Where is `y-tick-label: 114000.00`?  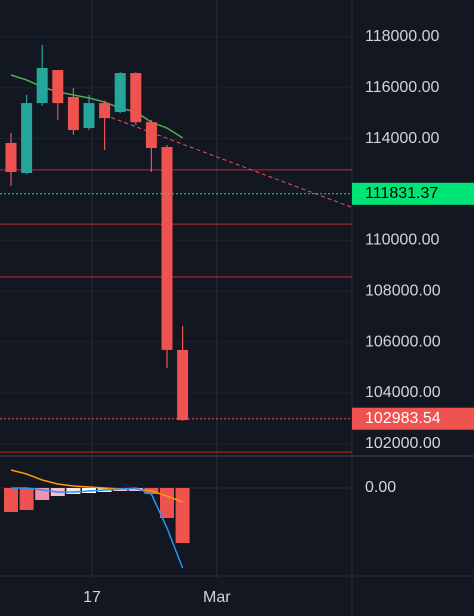 y-tick-label: 114000.00 is located at coordinates (402, 138).